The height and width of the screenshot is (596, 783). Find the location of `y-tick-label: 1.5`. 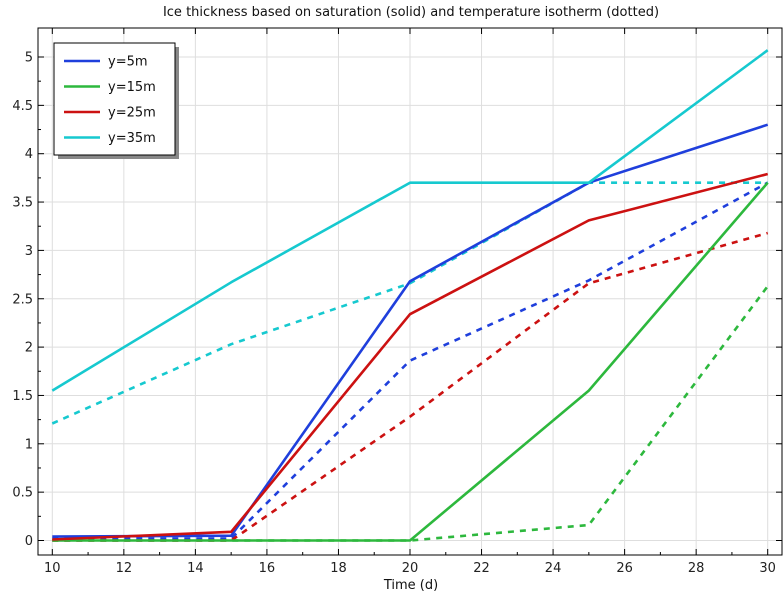

y-tick-label: 1.5 is located at coordinates (22, 396).